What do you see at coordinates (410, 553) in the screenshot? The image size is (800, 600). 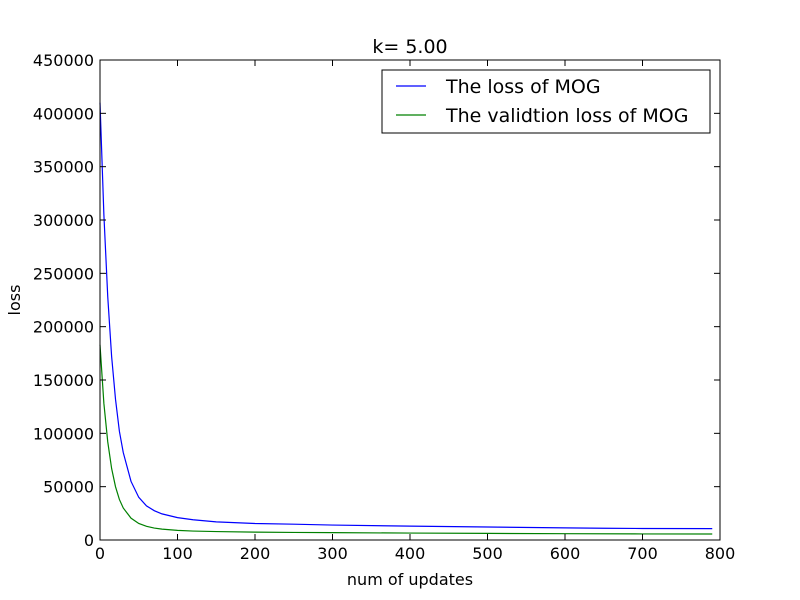 I see `x-tick-label-4: 400` at bounding box center [410, 553].